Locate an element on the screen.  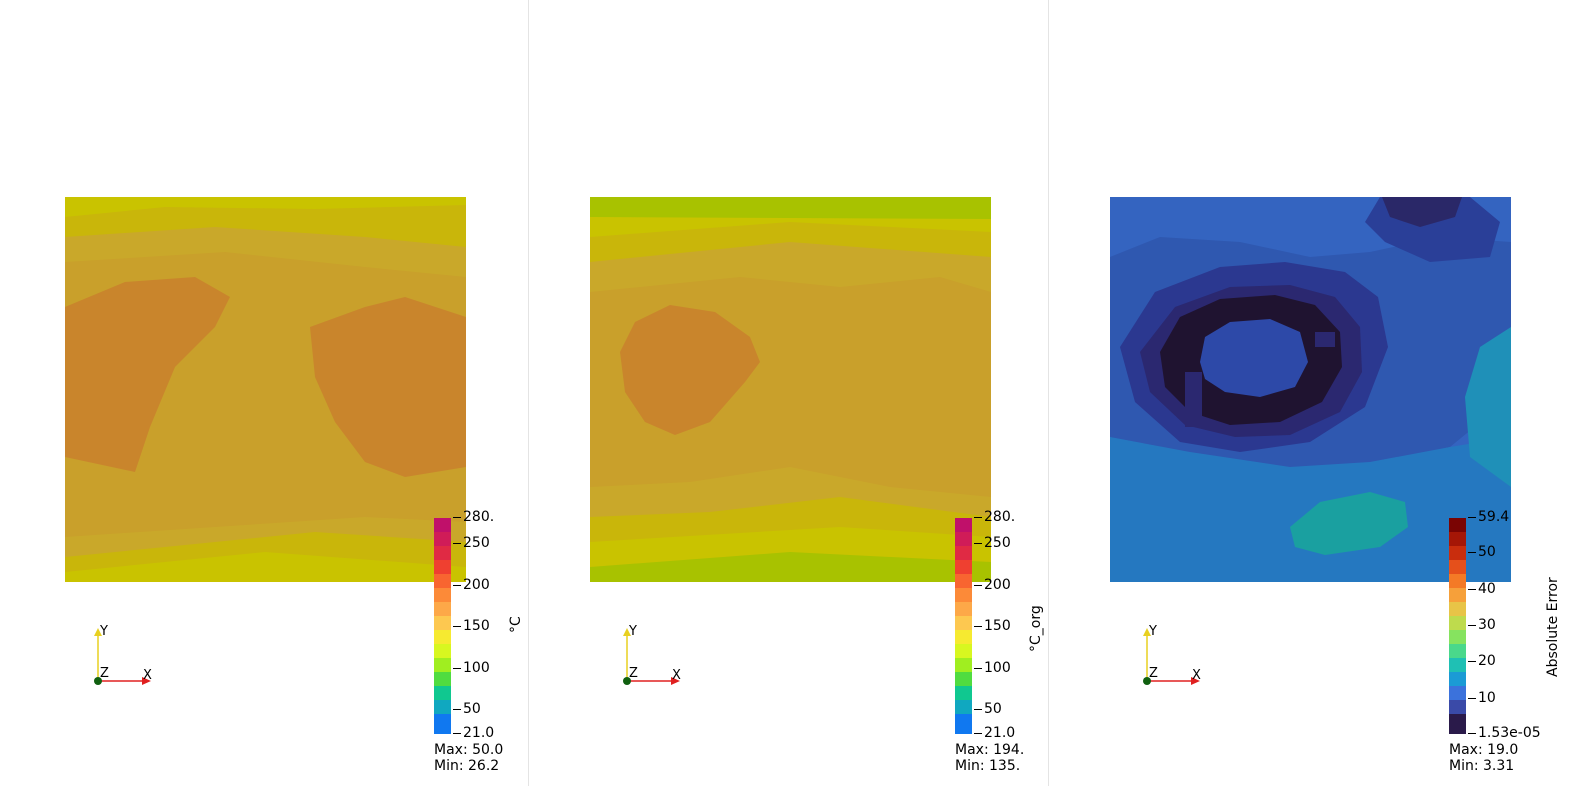
absolute-error-field-plot is located at coordinates (1310, 389).